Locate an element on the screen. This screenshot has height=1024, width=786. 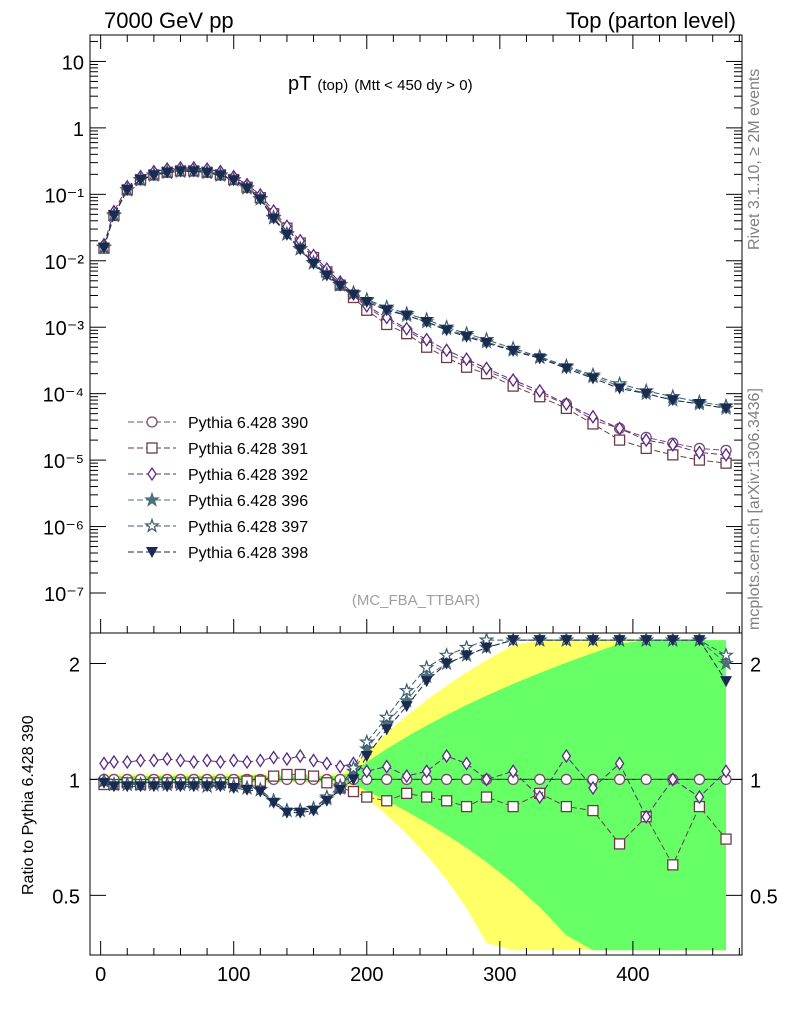
plot-title-sub: (top) is located at coordinates (332, 85).